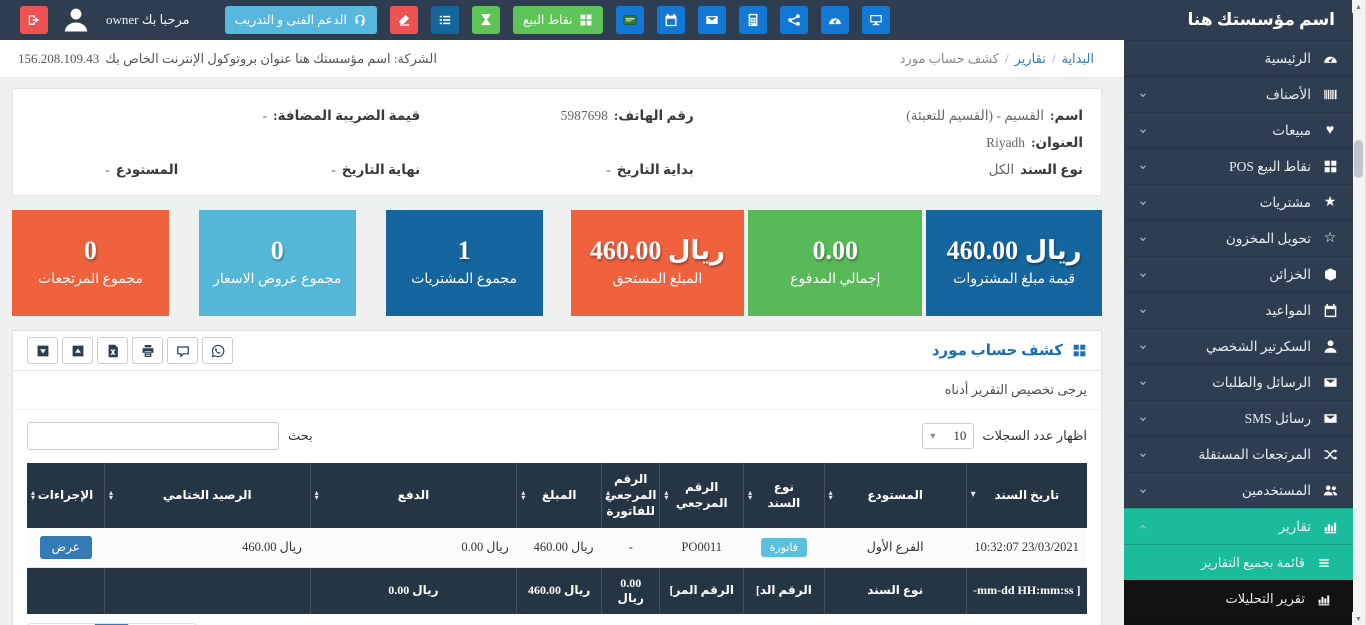  What do you see at coordinates (557, 20) in the screenshot?
I see `pos-button: نقاط البيع` at bounding box center [557, 20].